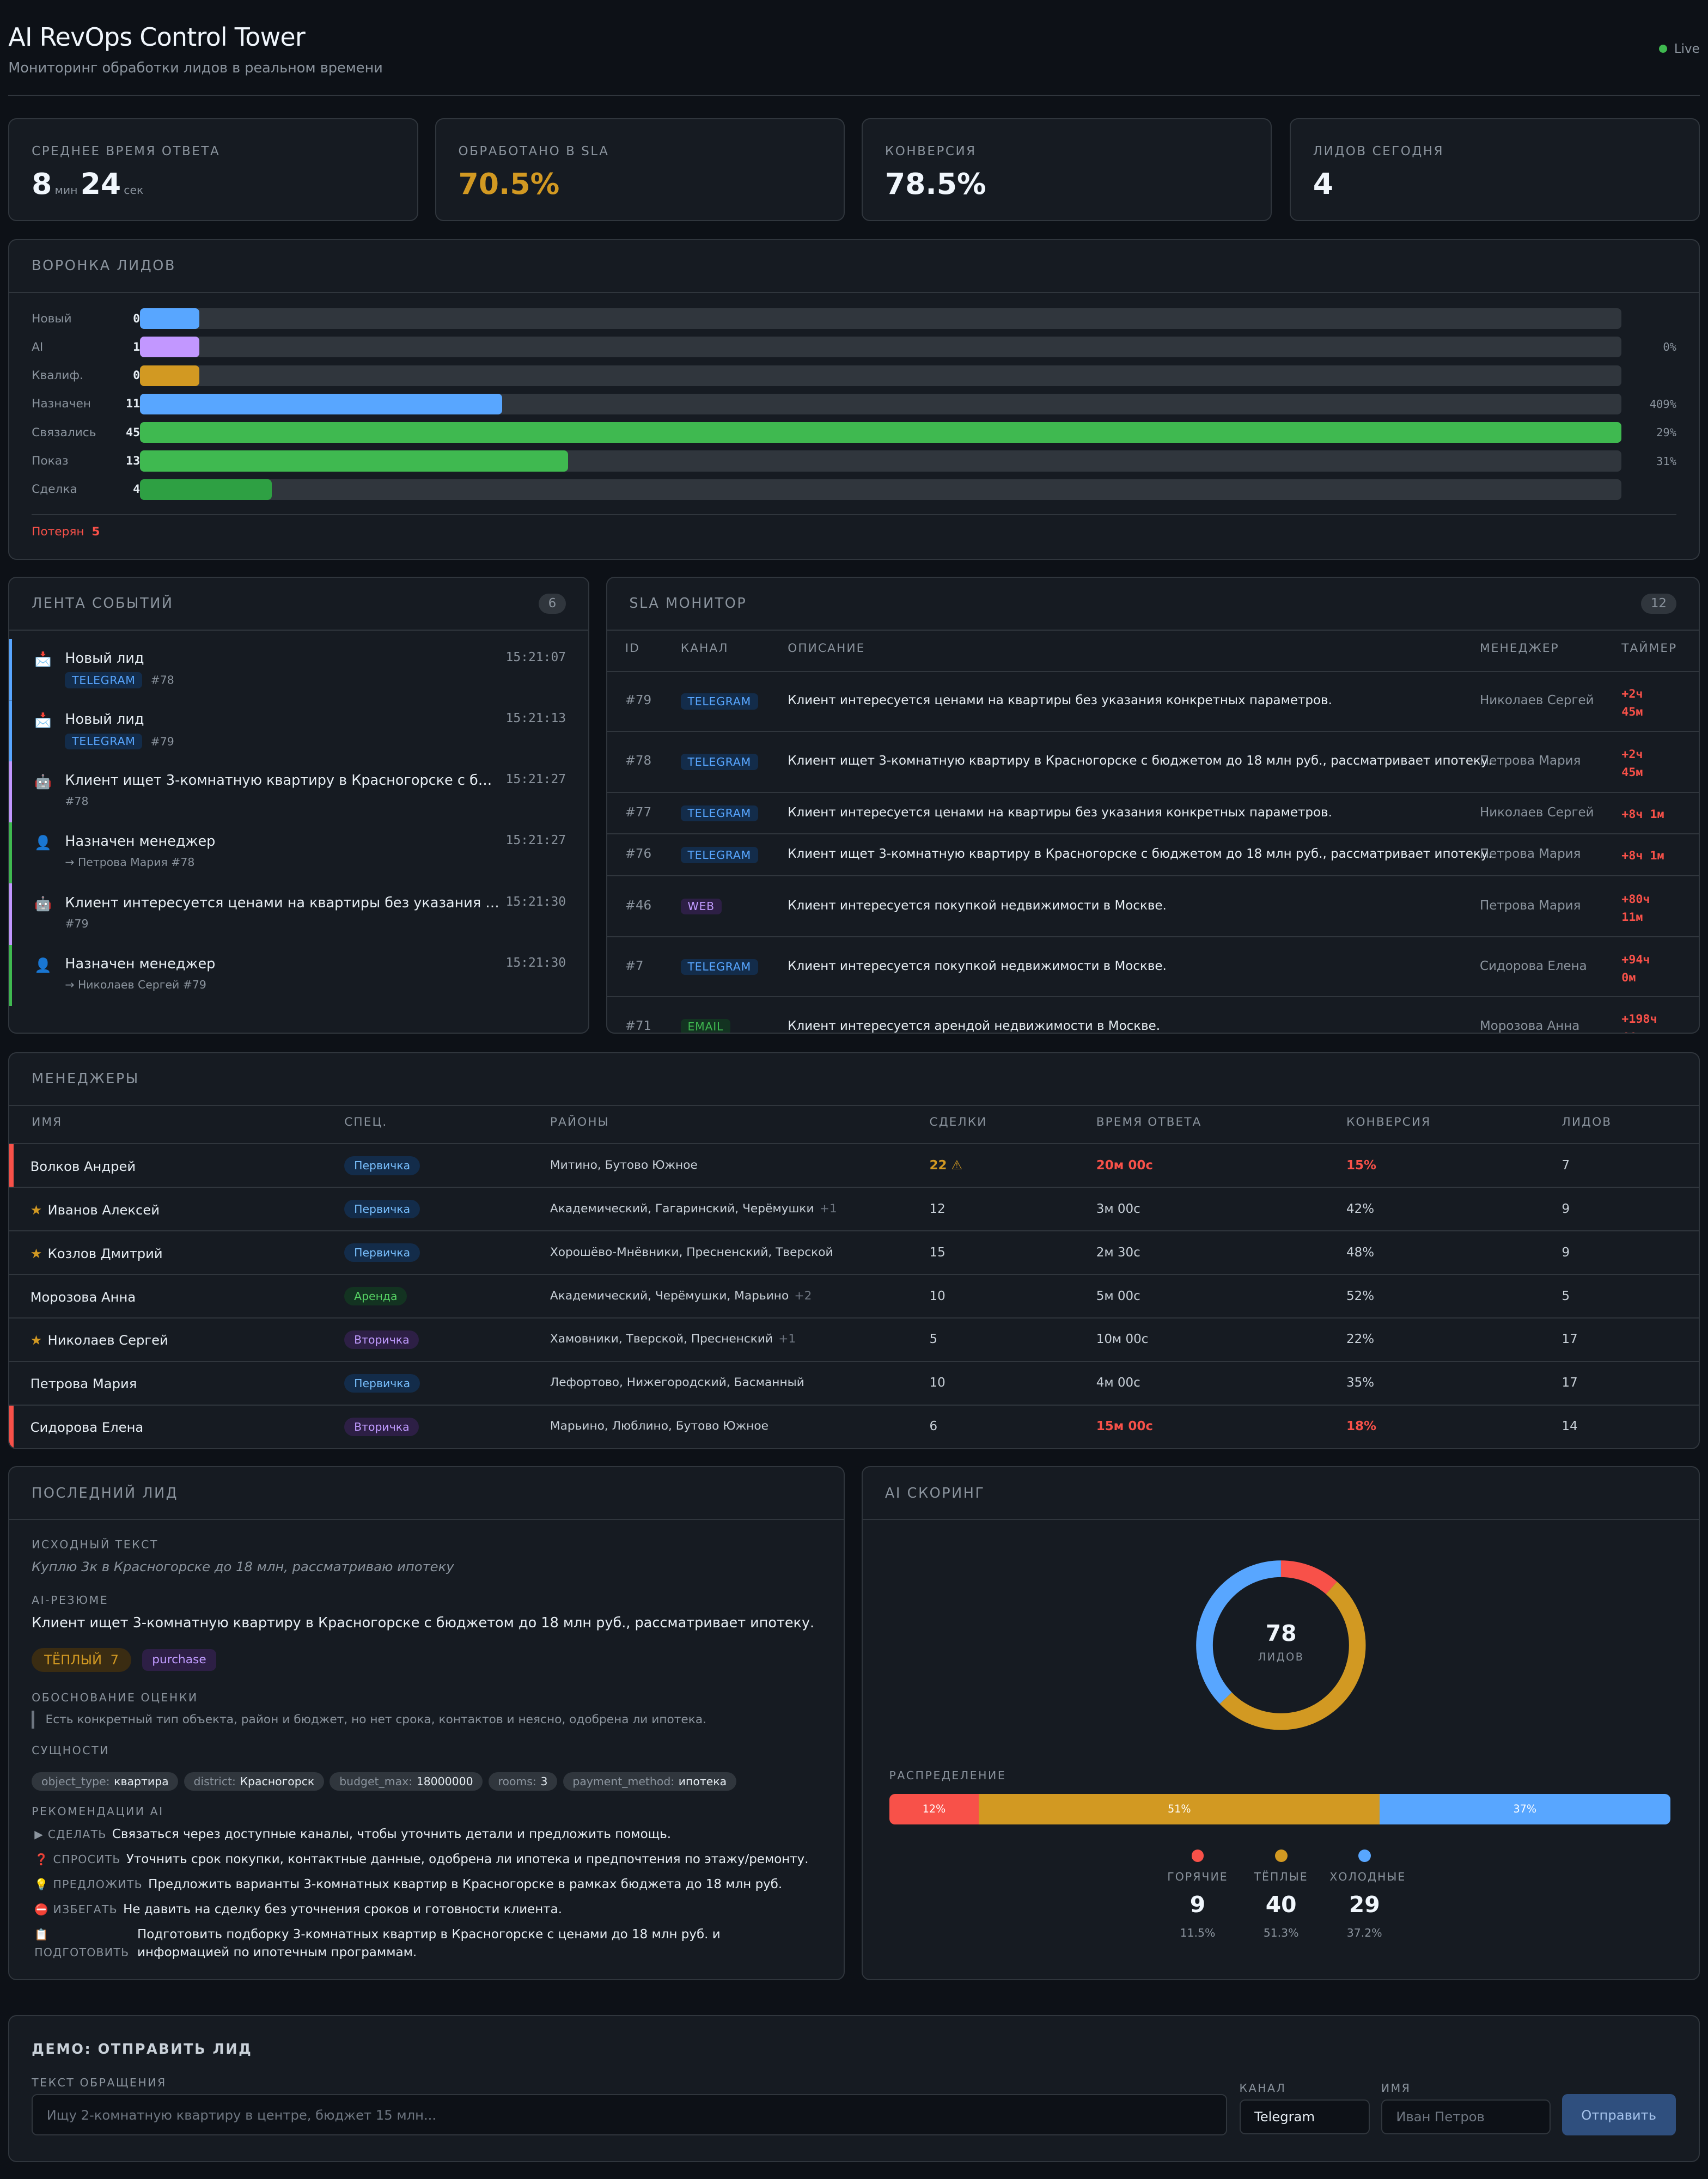  Describe the element at coordinates (1067, 170) in the screenshot. I see `kpi-conversion: КОНВЕРСИЯ 78.5%` at that location.